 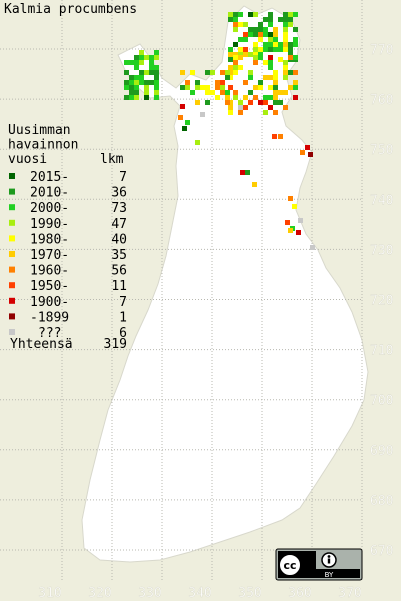 I want to click on legend-count: 47, so click(x=119, y=224).